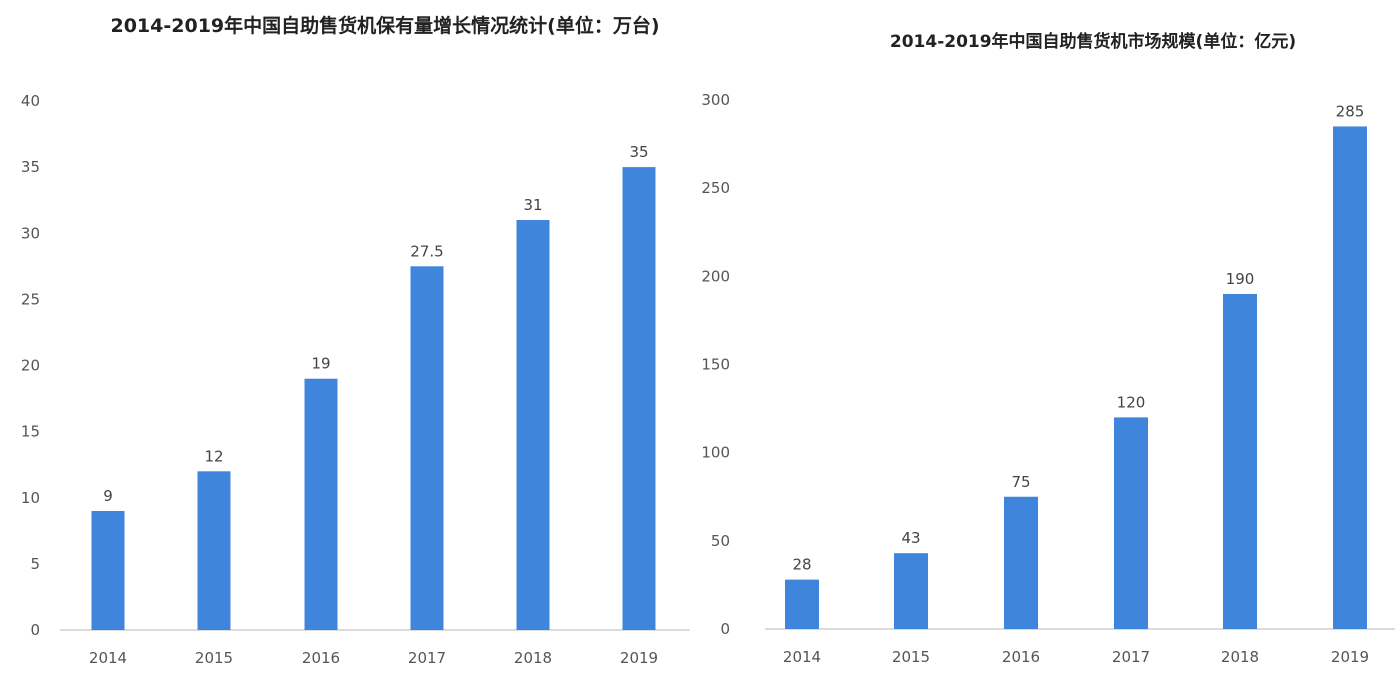  What do you see at coordinates (35, 564) in the screenshot?
I see `y-tick-label: 5` at bounding box center [35, 564].